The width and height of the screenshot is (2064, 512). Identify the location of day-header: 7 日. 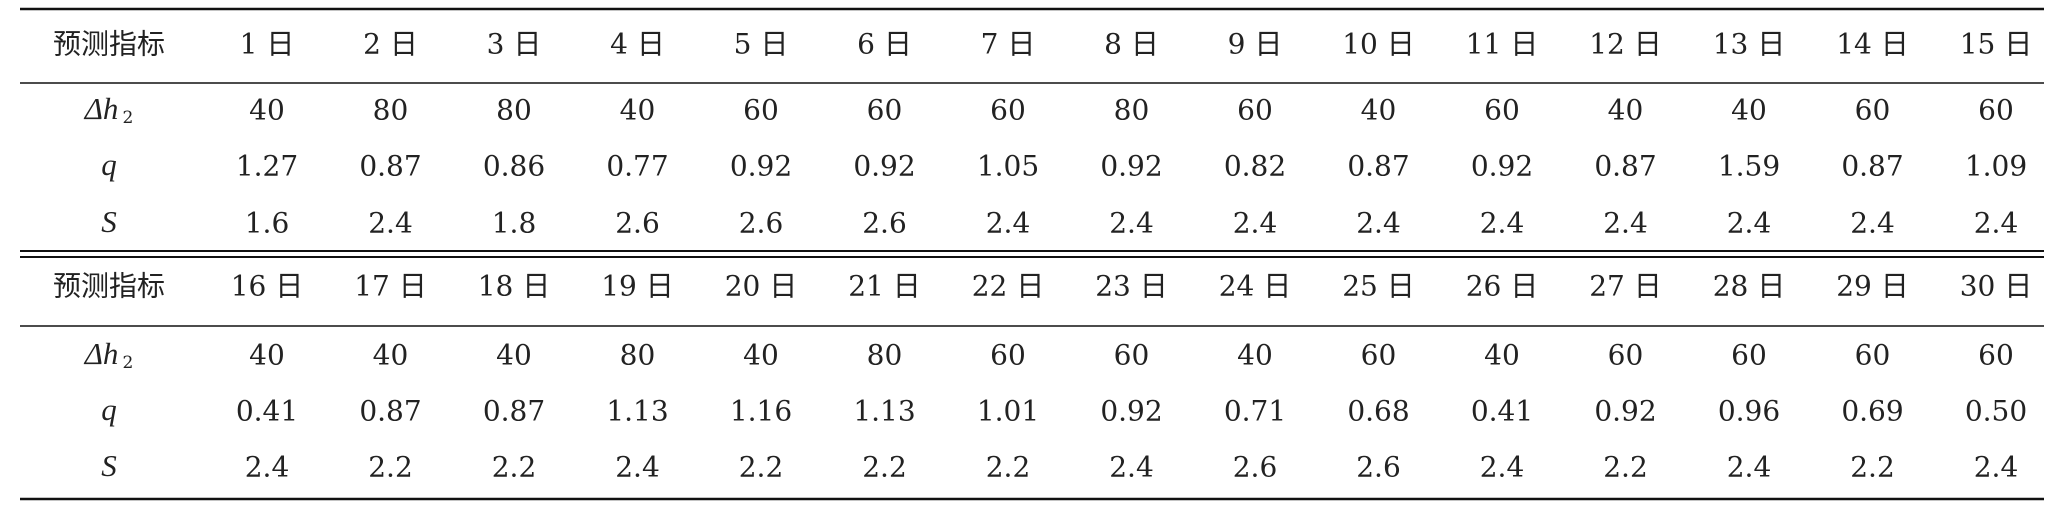
(1008, 44).